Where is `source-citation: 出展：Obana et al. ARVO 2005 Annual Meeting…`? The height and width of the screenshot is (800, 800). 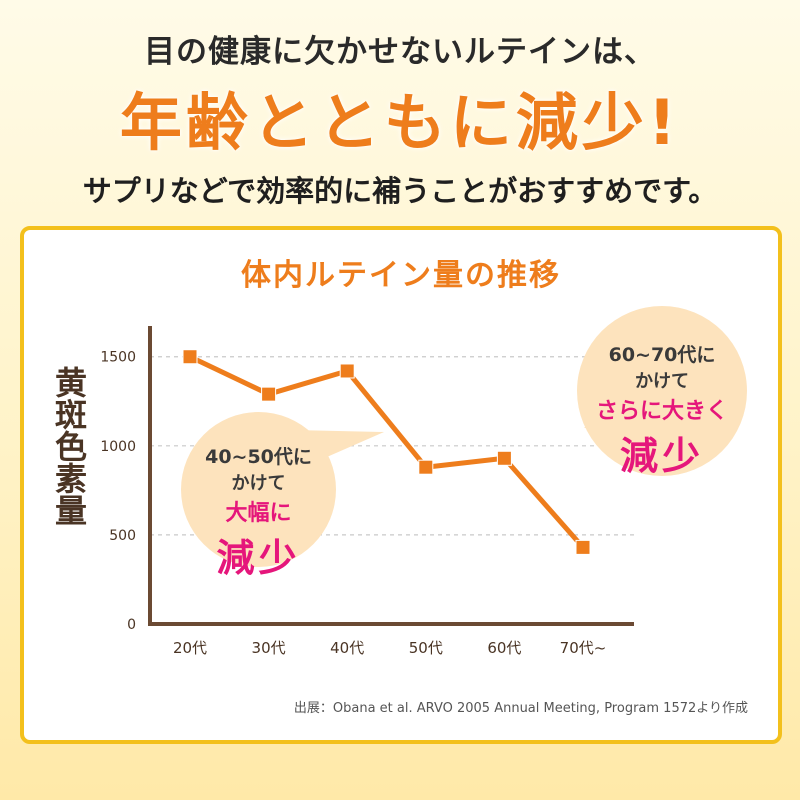 source-citation: 出展：Obana et al. ARVO 2005 Annual Meeting… is located at coordinates (520, 708).